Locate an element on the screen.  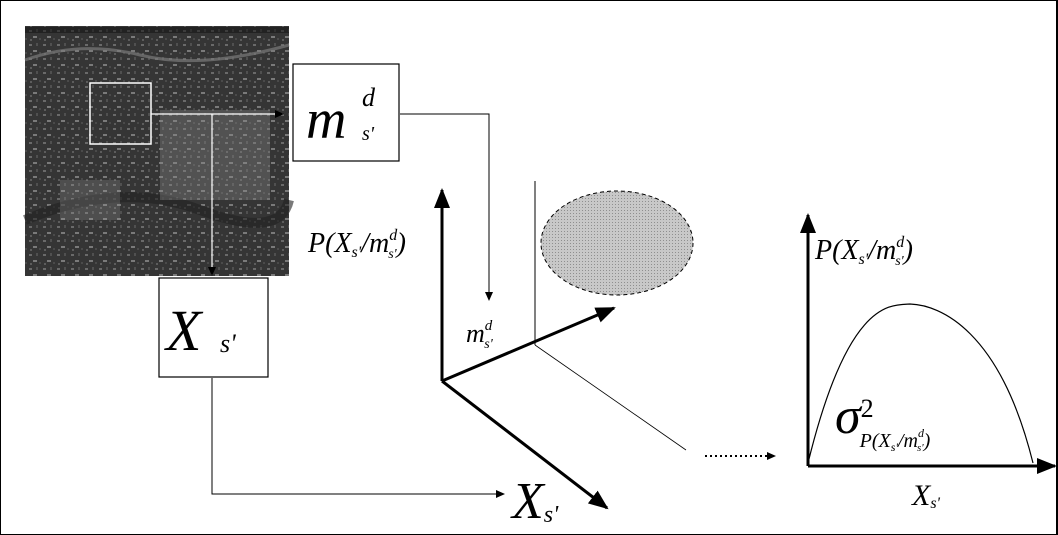
box-x-main: X is located at coordinates (184, 330).